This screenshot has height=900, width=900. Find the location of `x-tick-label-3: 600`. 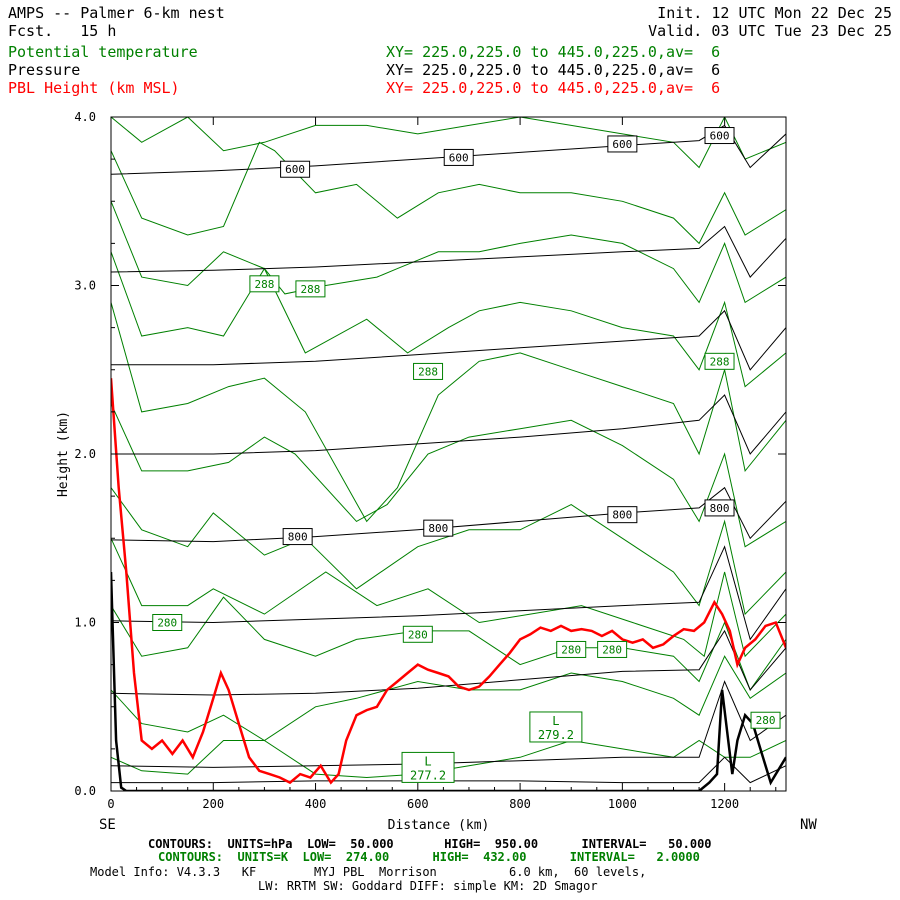

x-tick-label-3: 600 is located at coordinates (418, 804).